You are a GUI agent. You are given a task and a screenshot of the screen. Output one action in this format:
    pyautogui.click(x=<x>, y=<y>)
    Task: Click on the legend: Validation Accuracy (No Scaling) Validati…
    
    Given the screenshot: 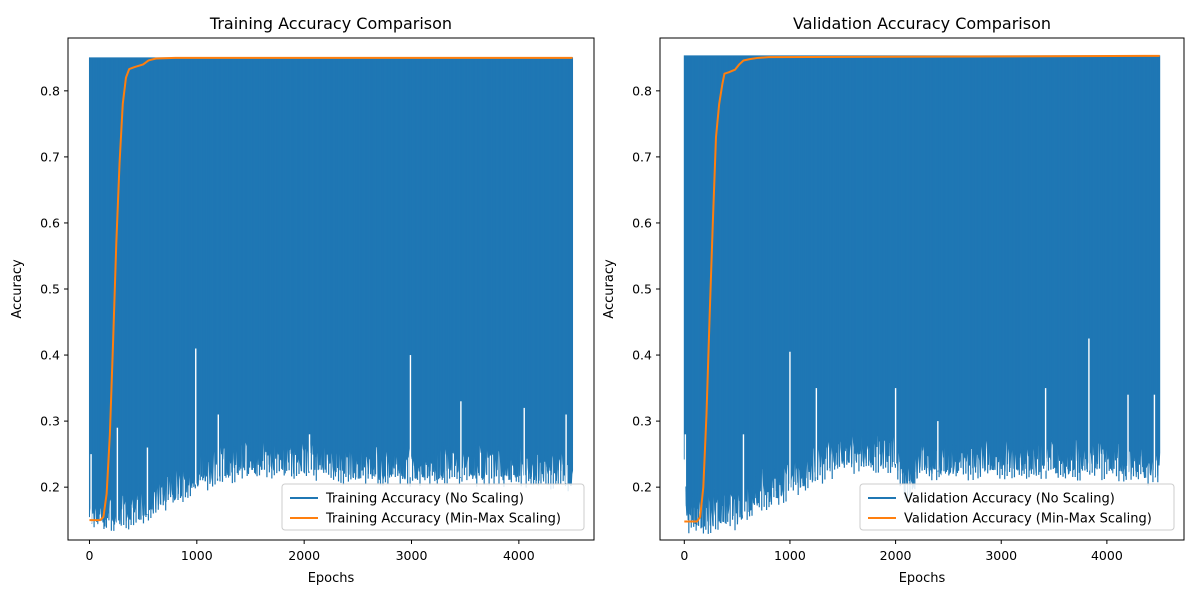 What is the action you would take?
    pyautogui.click(x=1017, y=507)
    